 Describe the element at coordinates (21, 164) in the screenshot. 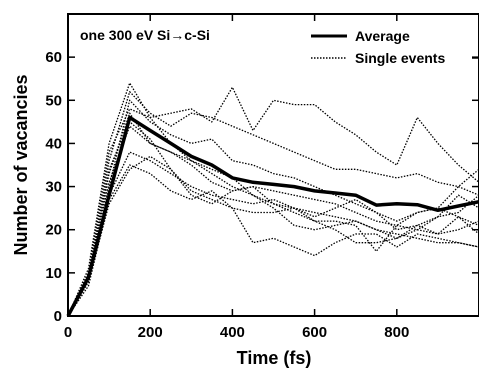

I see `y-axis-label: Number of vacancies` at that location.